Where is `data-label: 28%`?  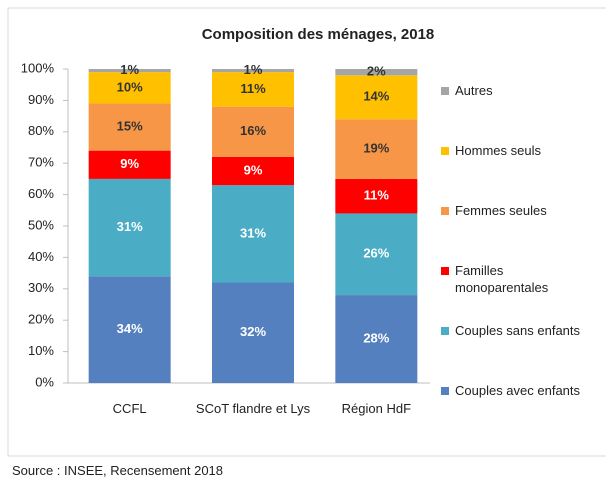 data-label: 28% is located at coordinates (376, 337).